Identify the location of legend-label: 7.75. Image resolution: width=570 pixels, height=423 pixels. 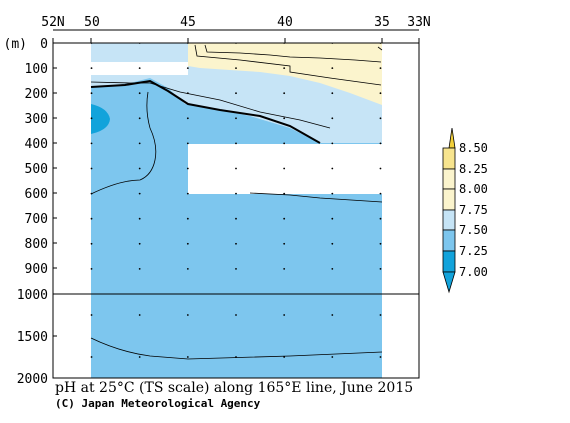
(473, 210).